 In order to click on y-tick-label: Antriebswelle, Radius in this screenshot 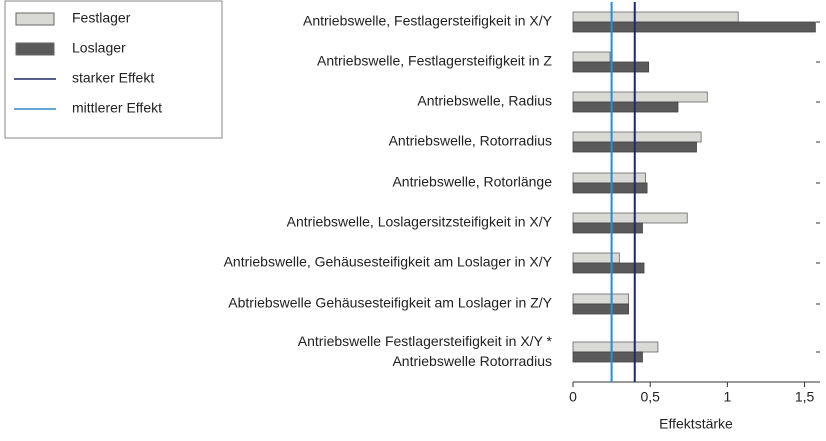, I will do `click(484, 101)`.